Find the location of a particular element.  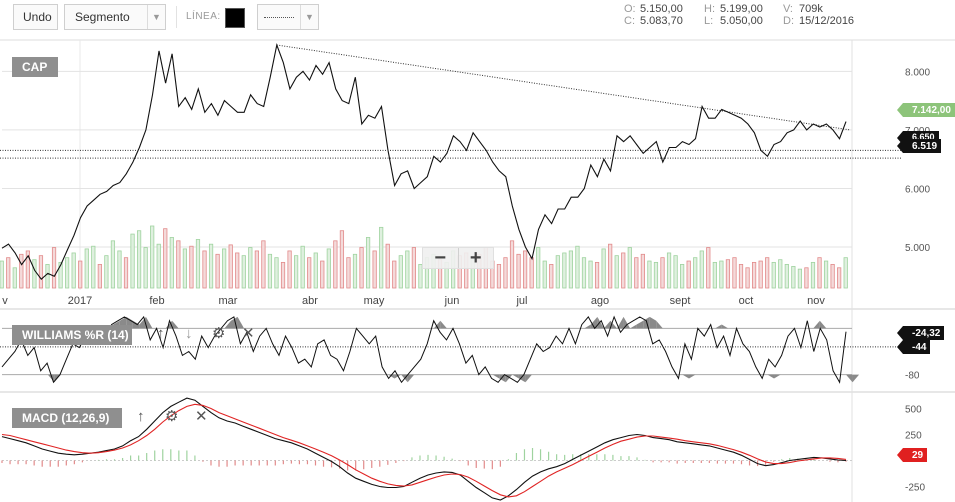

undo-button: Undo is located at coordinates (35, 17).